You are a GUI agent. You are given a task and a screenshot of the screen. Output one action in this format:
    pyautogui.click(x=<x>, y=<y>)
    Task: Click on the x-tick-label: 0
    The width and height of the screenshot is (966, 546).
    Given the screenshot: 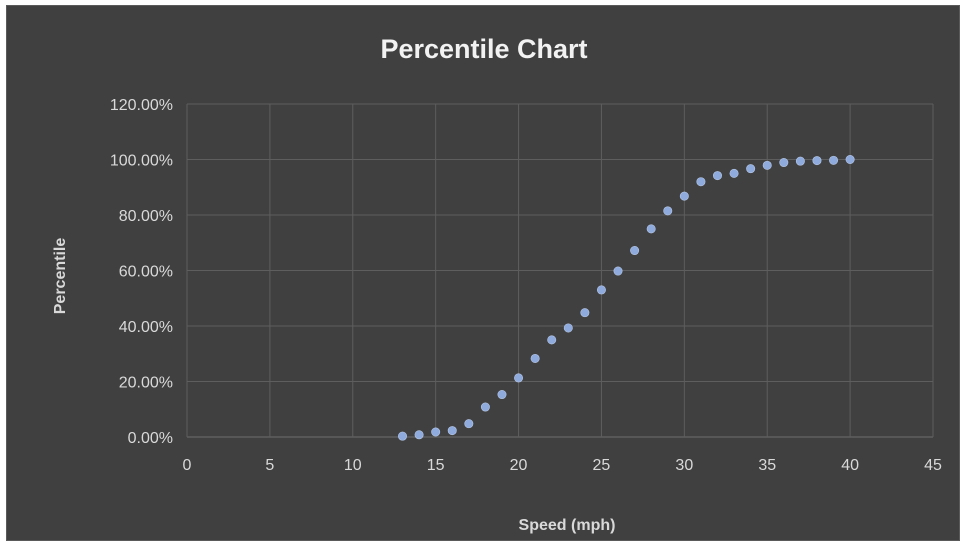 What is the action you would take?
    pyautogui.click(x=187, y=465)
    